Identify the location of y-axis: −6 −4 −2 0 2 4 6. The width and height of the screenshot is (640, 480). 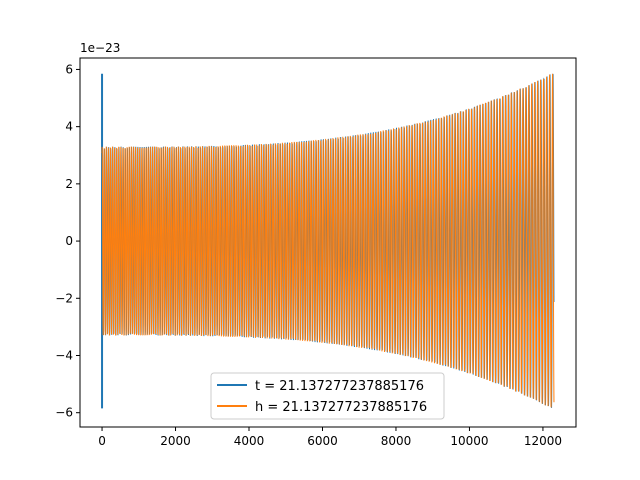
(67, 241).